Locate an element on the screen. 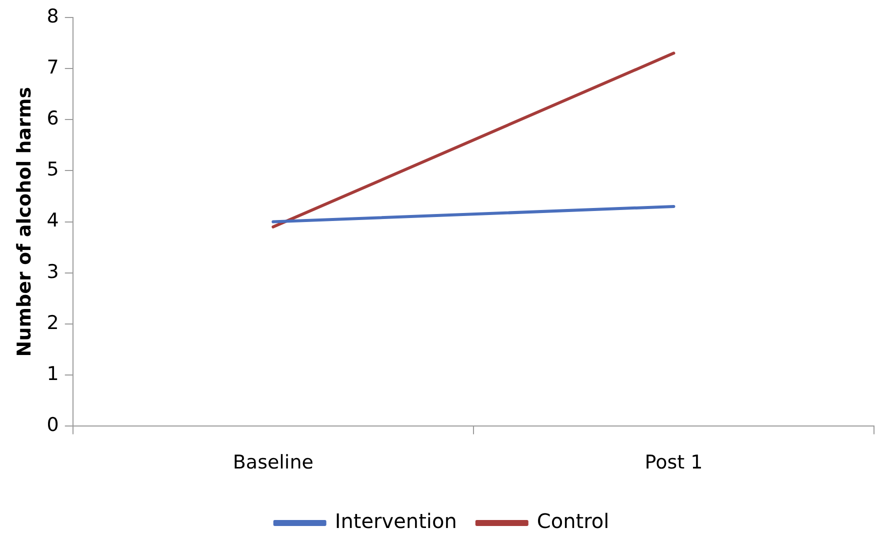  y-tick-label: 7 is located at coordinates (52, 67).